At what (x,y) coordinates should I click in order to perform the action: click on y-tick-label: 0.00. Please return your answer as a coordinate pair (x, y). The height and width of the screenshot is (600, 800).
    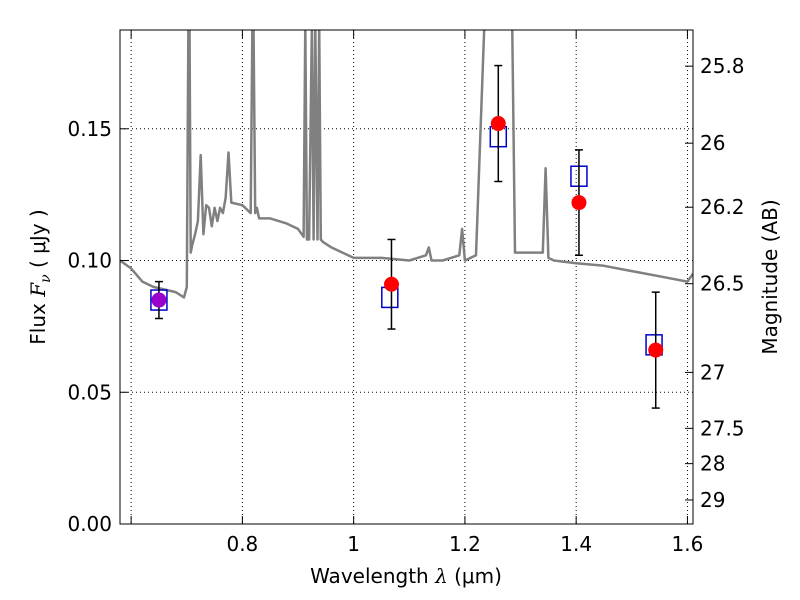
    Looking at the image, I should click on (89, 524).